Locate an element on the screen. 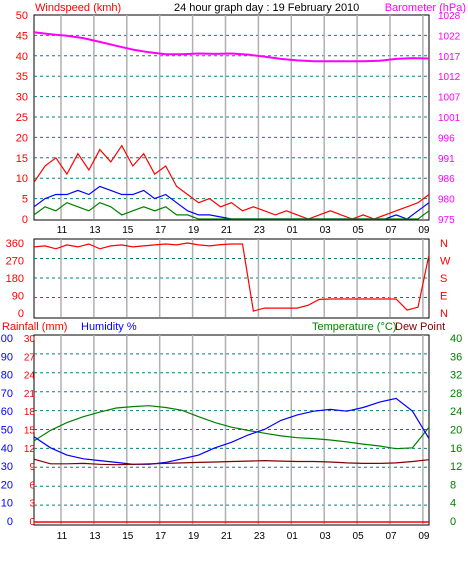 The height and width of the screenshot is (564, 468). rainfall-axis-label: Rainfall (mm) is located at coordinates (34, 327).